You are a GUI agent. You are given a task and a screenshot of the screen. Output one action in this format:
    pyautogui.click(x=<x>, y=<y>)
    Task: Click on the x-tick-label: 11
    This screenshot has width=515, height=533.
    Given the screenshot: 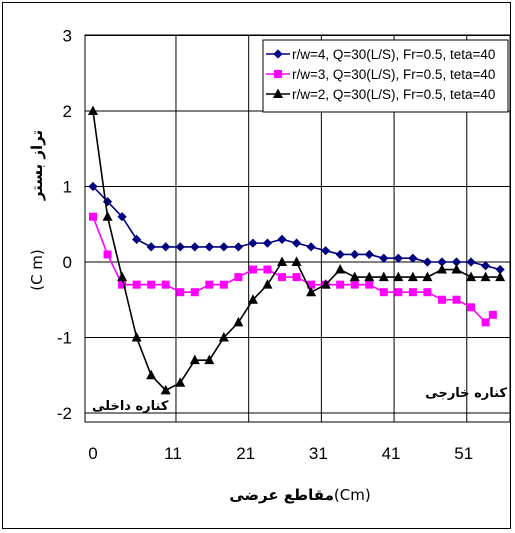 What is the action you would take?
    pyautogui.click(x=173, y=453)
    